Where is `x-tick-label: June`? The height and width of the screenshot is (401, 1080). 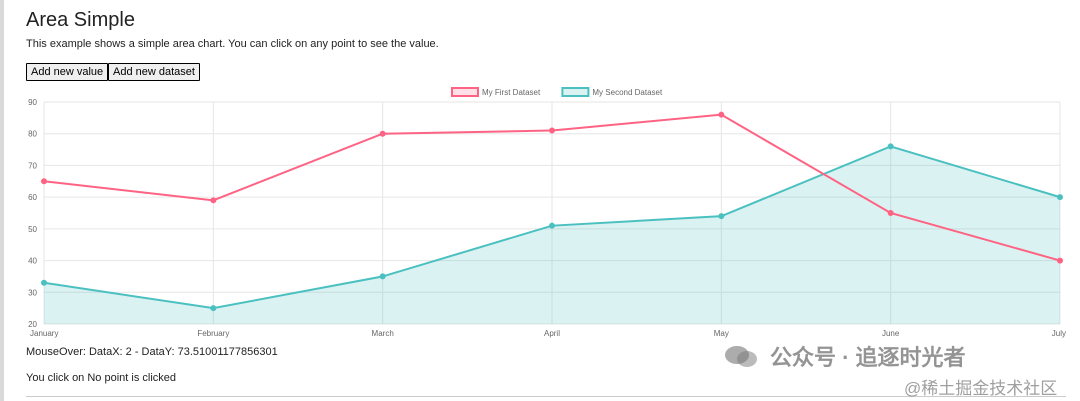
x-tick-label: June is located at coordinates (891, 333).